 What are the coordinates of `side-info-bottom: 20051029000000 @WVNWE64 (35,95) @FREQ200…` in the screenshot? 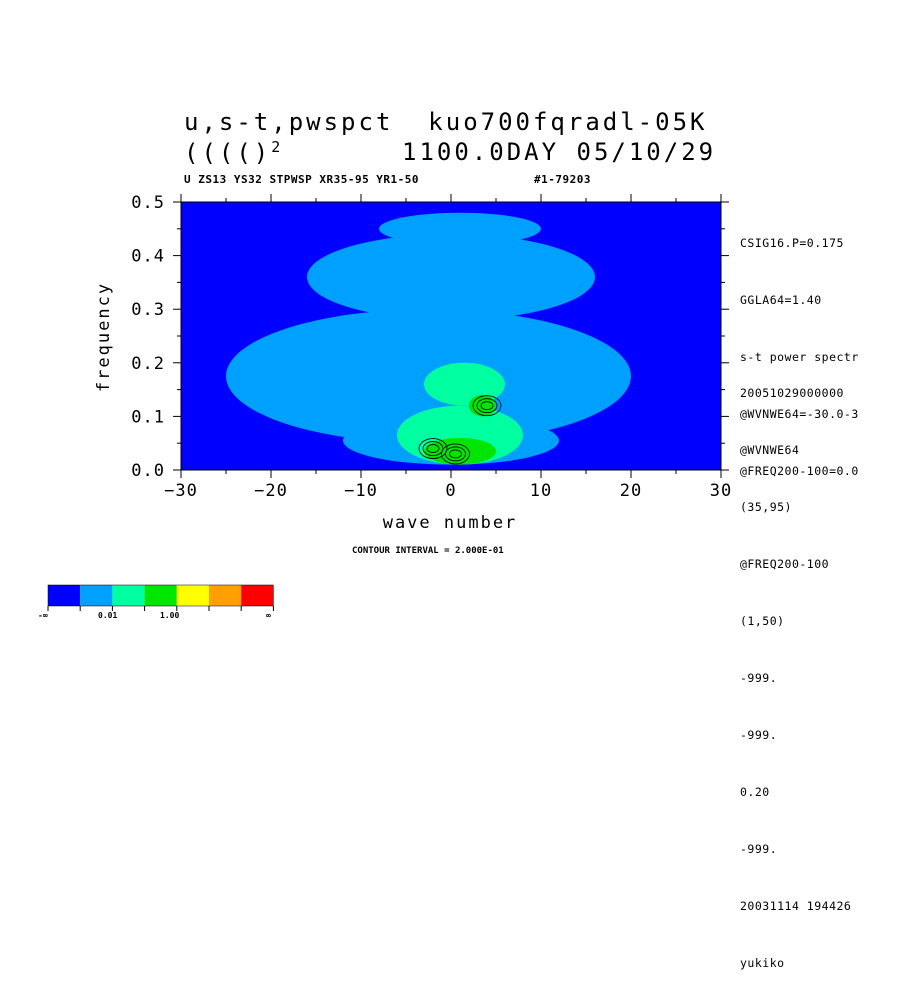 It's located at (795, 669).